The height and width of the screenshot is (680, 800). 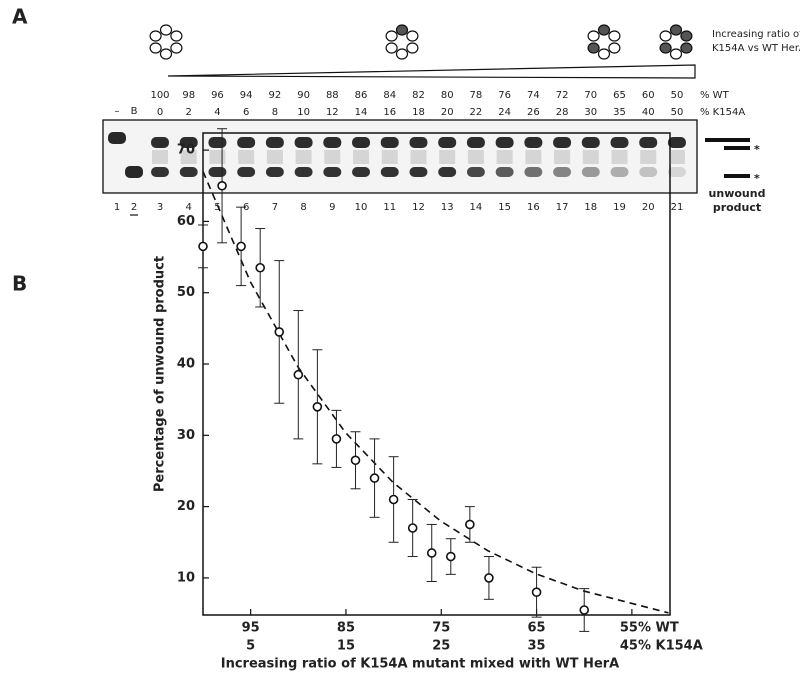 What do you see at coordinates (590, 207) in the screenshot?
I see `lane-number: 18` at bounding box center [590, 207].